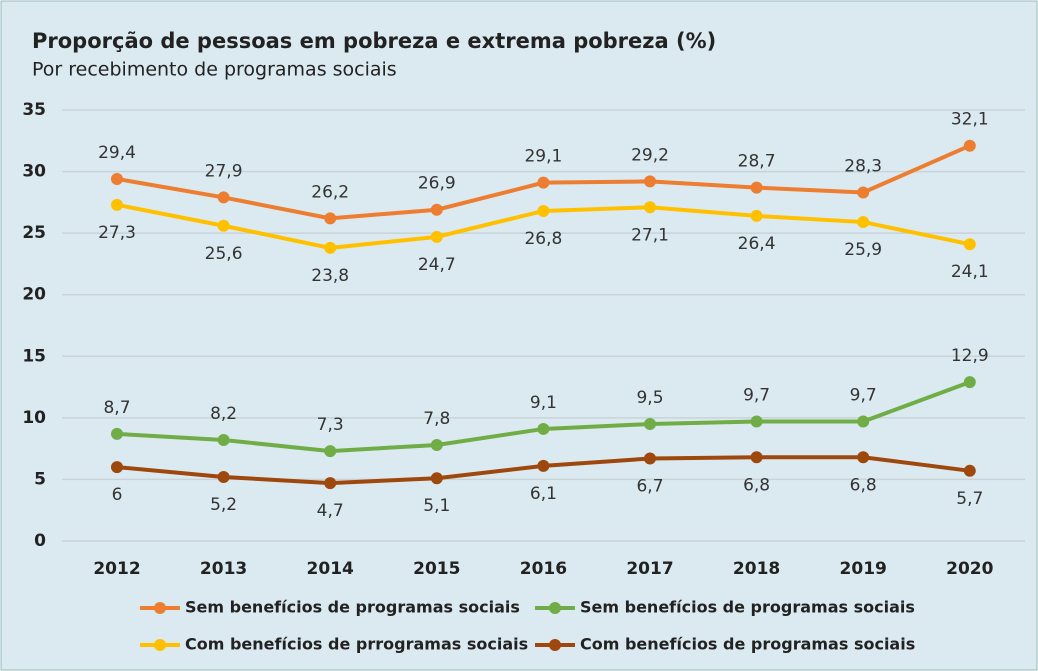 This screenshot has width=1038, height=671. I want to click on x-tick-label: 2020, so click(969, 569).